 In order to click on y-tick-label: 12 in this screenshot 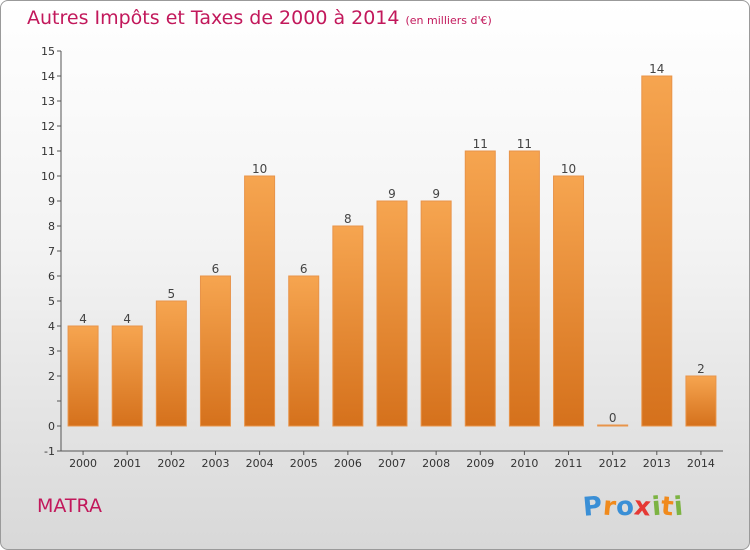, I will do `click(48, 126)`.